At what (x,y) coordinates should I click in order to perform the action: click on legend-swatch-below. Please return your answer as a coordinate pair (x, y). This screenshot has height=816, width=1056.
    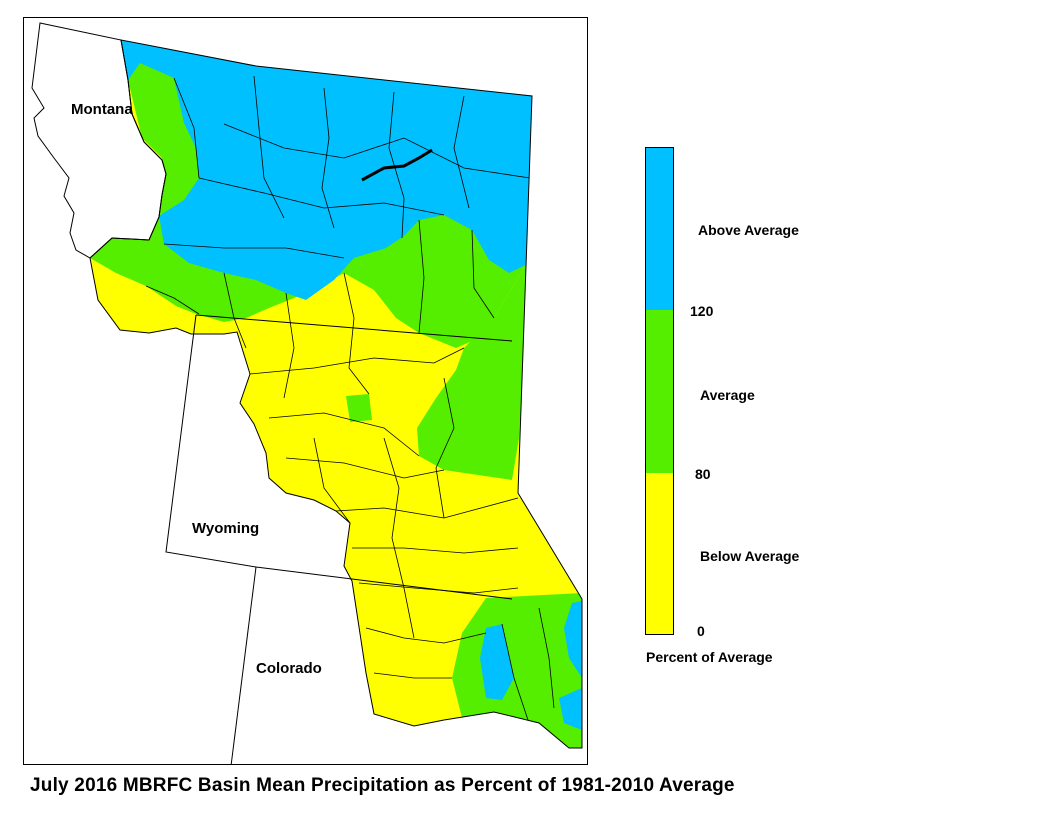
    Looking at the image, I should click on (659, 553).